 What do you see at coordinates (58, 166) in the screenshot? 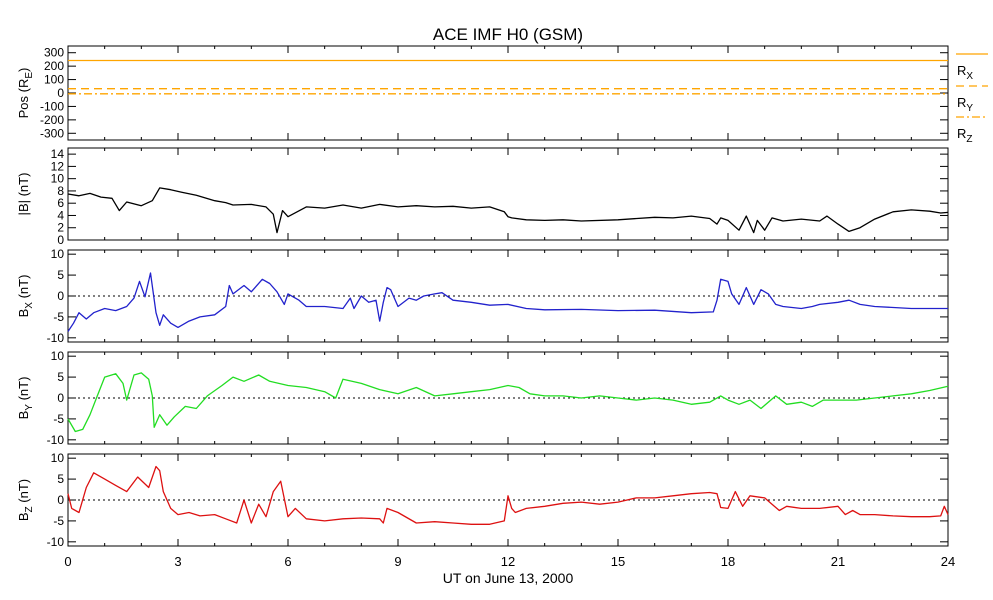
I see `y-tick-label: 12` at bounding box center [58, 166].